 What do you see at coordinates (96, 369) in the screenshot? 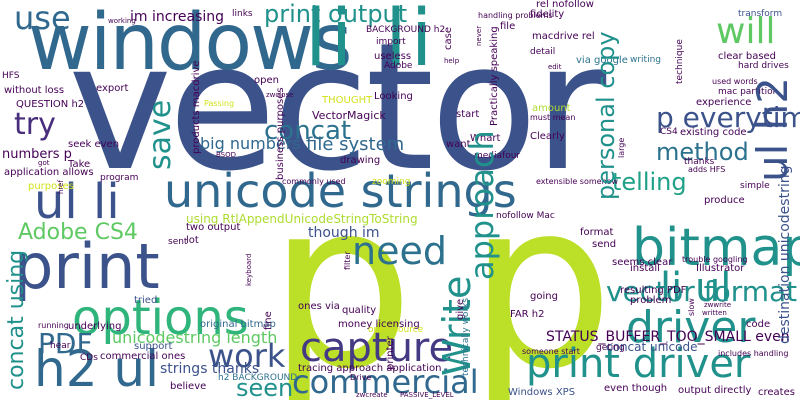
I see `word-h2-ul: h2 ul` at bounding box center [96, 369].